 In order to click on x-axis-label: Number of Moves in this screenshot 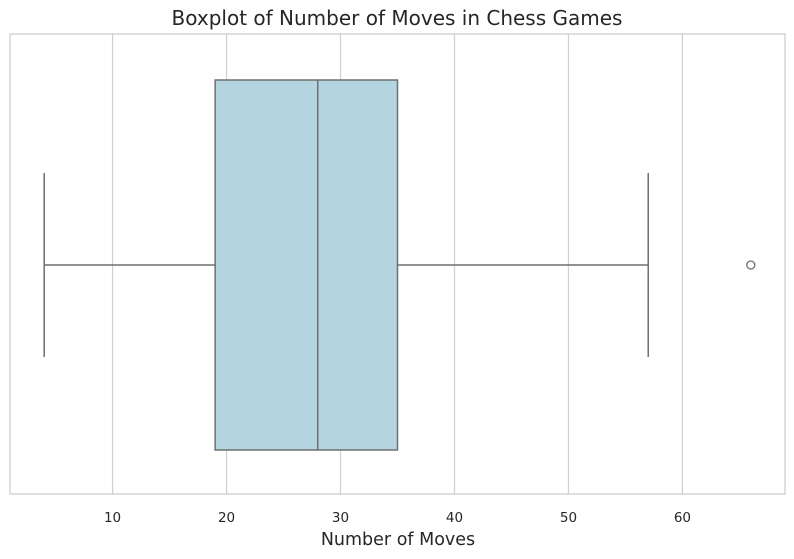, I will do `click(398, 540)`.